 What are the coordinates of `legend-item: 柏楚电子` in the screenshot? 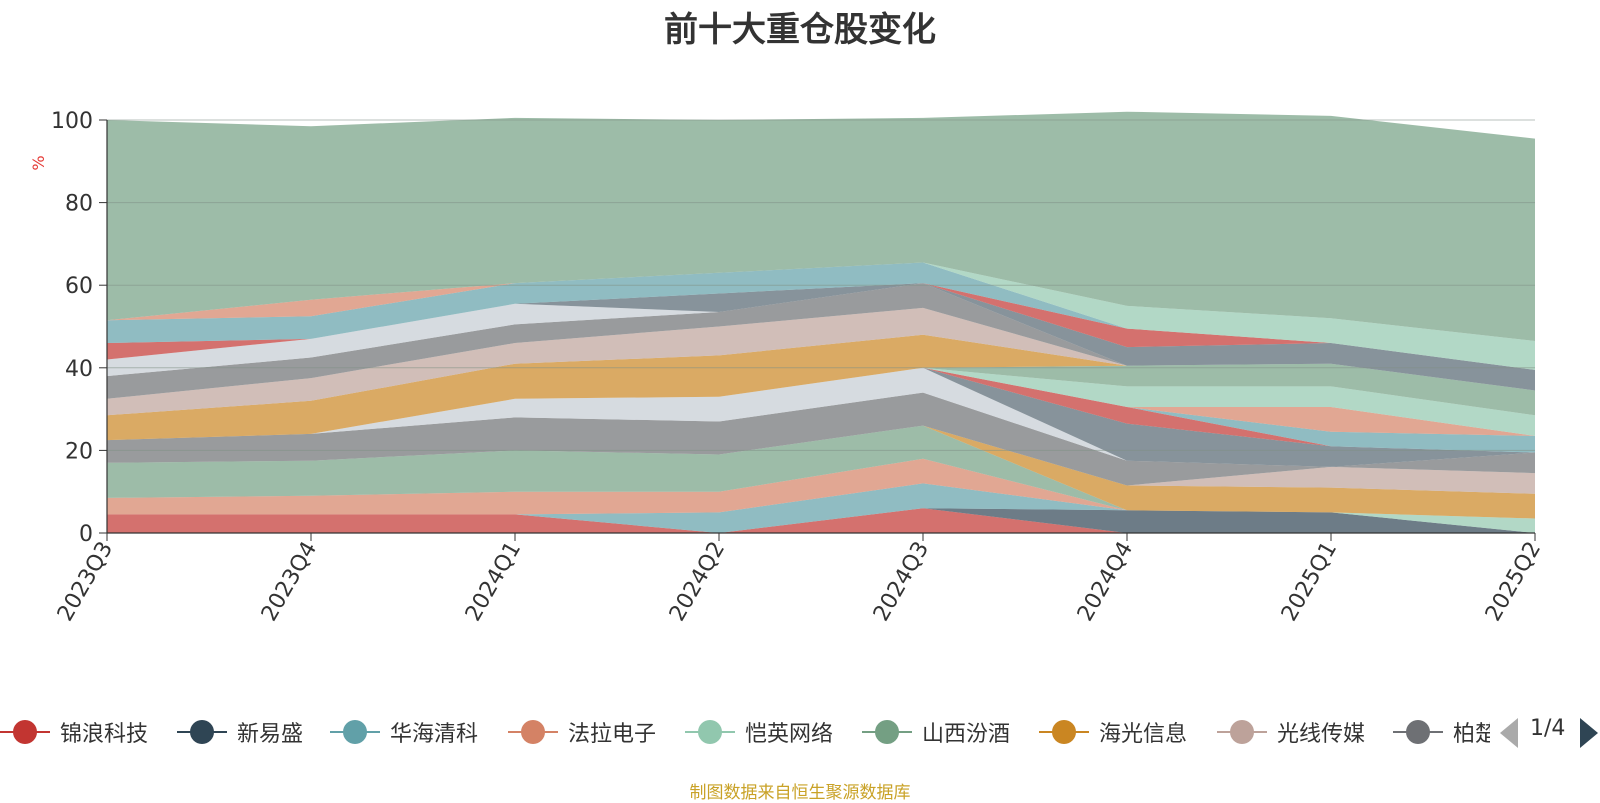 It's located at (1441, 732).